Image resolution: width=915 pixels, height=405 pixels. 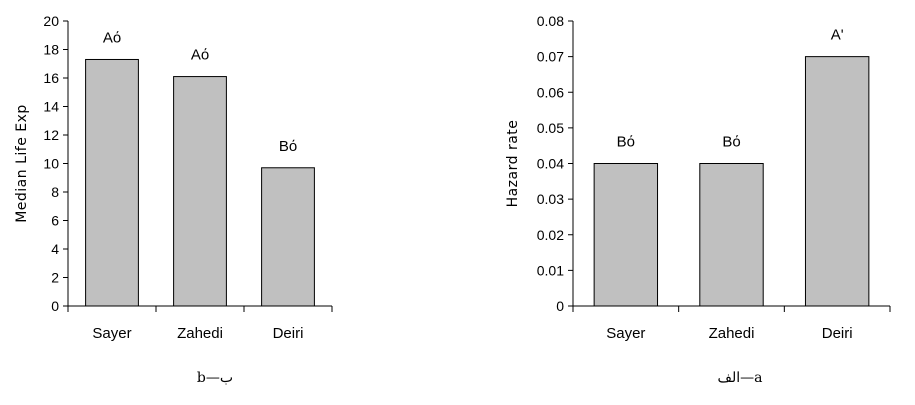 What do you see at coordinates (550, 128) in the screenshot?
I see `y-tick-label: 0.05` at bounding box center [550, 128].